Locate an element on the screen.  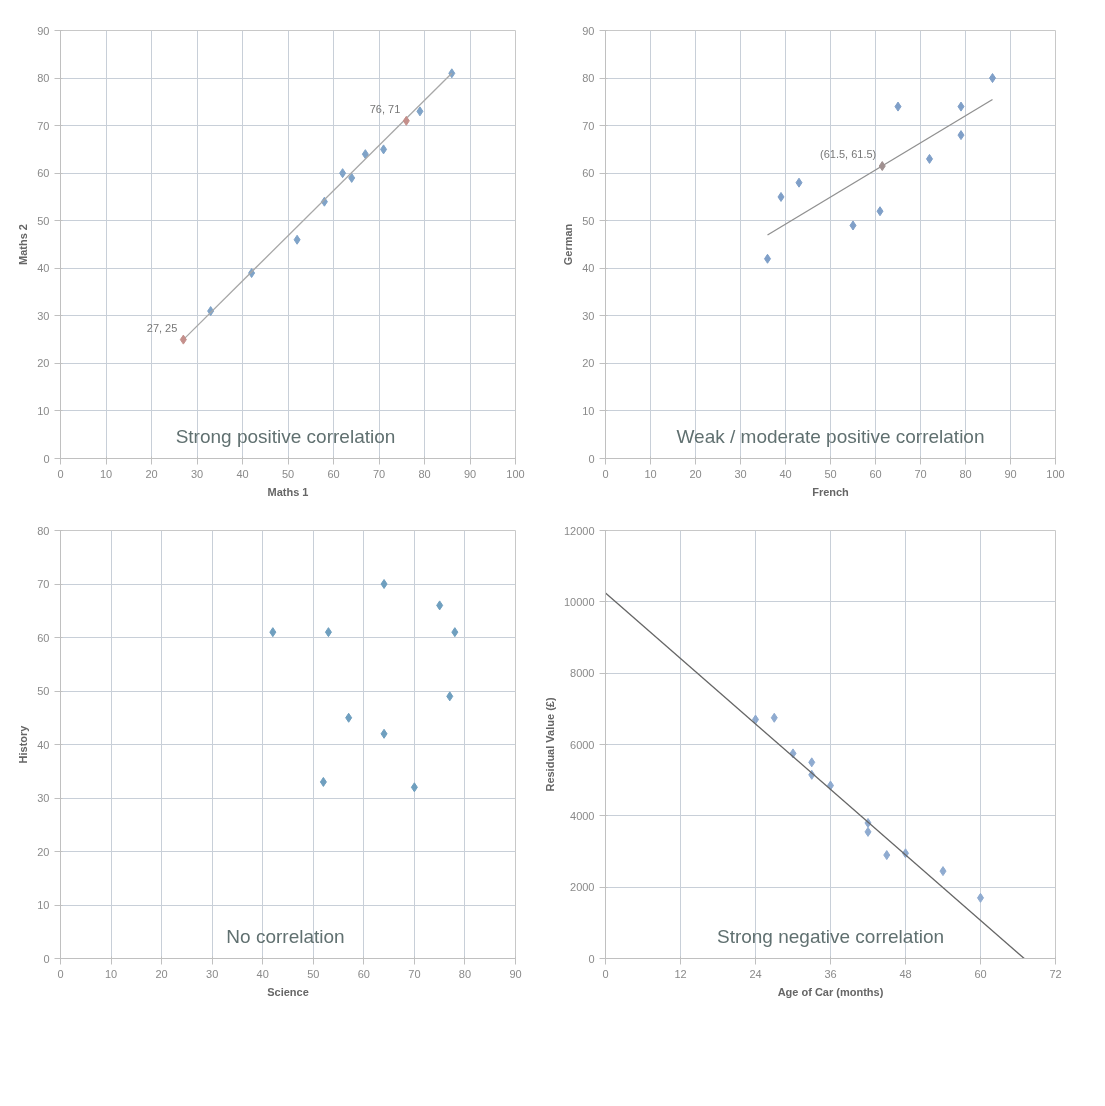
x-axis-title: French is located at coordinates (831, 491).